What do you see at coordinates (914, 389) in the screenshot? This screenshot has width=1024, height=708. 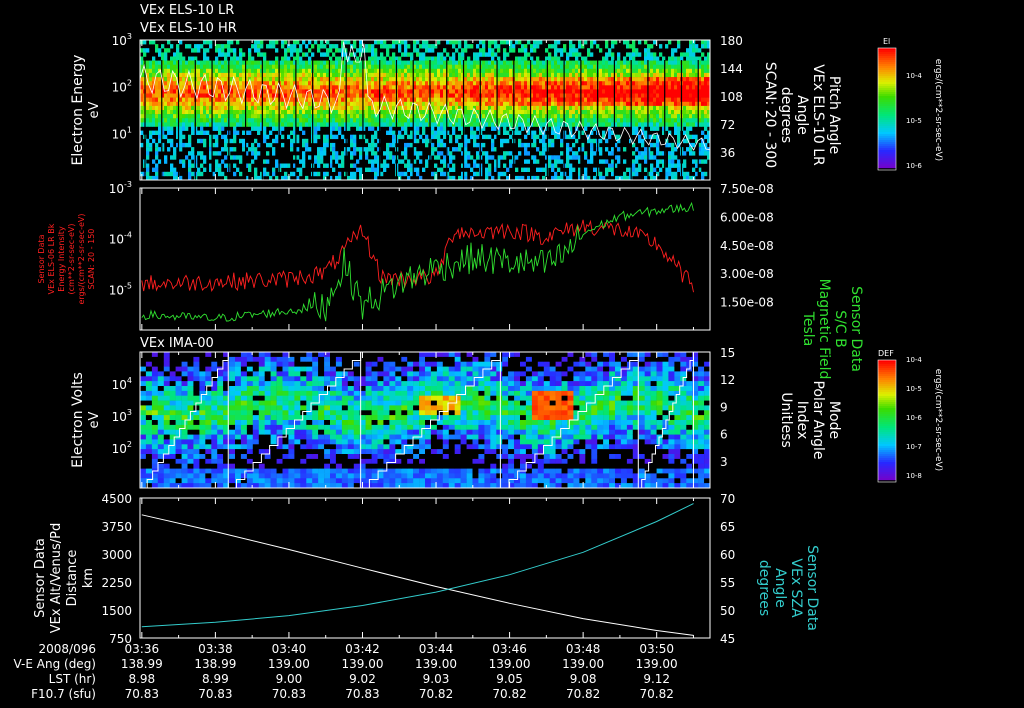 I see `colorbar-tick: 10-5` at bounding box center [914, 389].